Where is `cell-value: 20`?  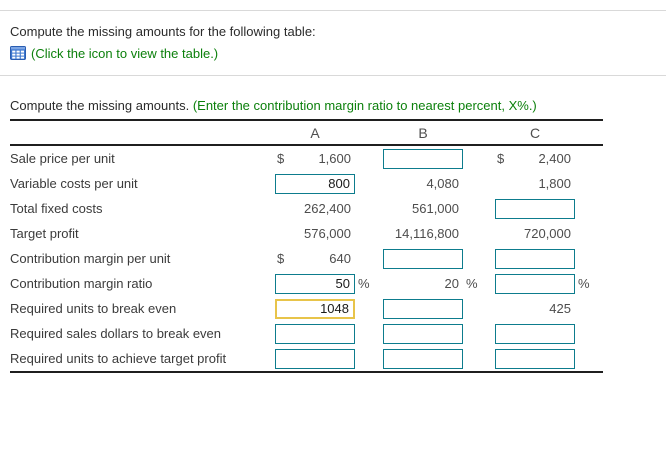 cell-value: 20 is located at coordinates (451, 283).